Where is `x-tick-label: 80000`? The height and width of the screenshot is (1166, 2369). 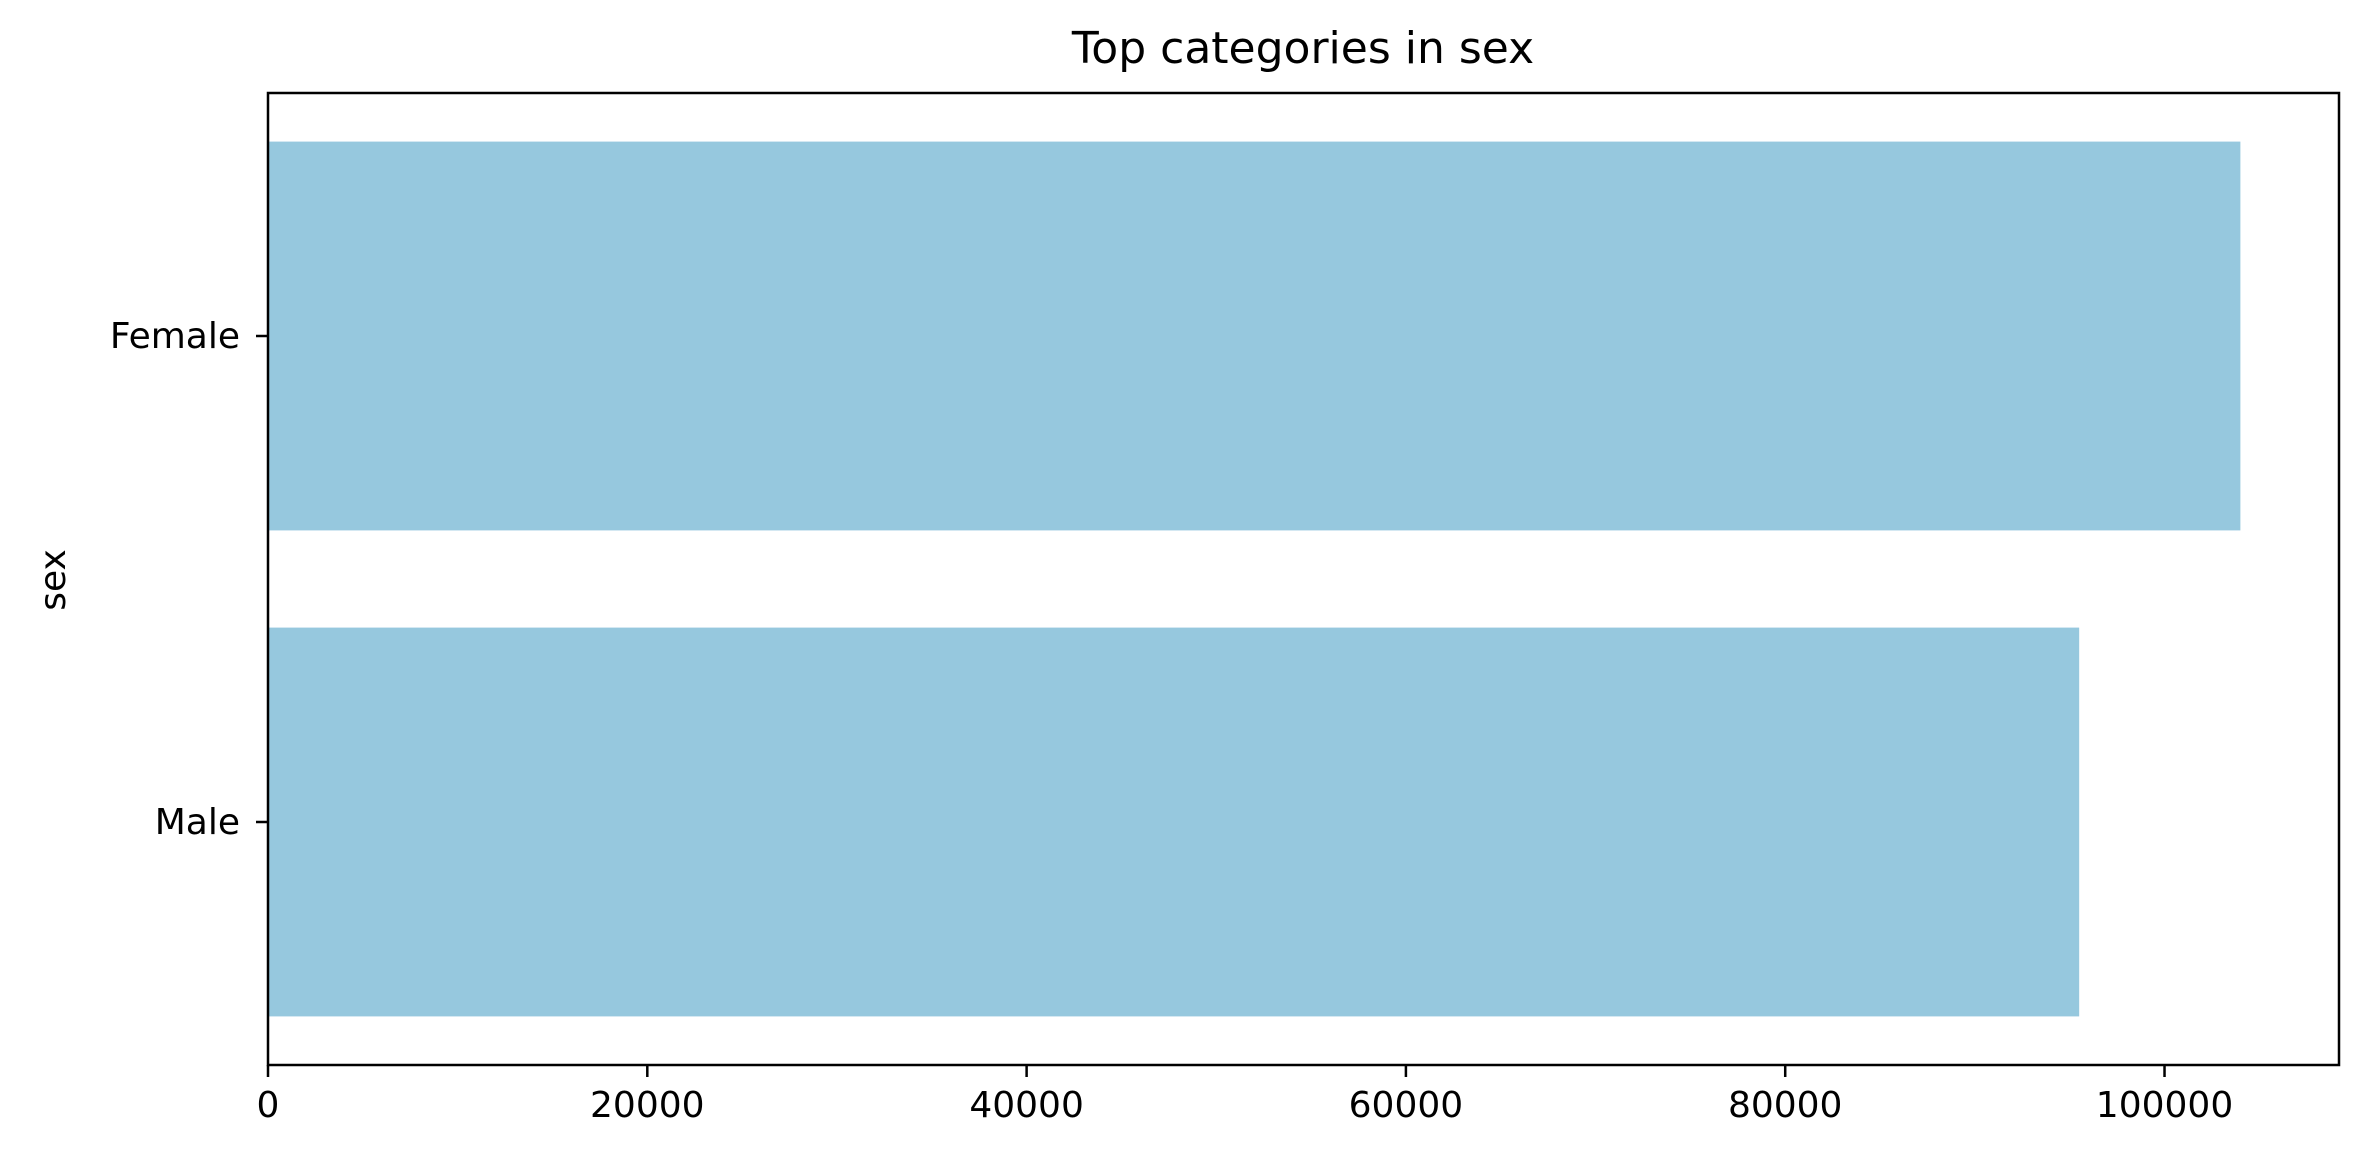 x-tick-label: 80000 is located at coordinates (1785, 1105).